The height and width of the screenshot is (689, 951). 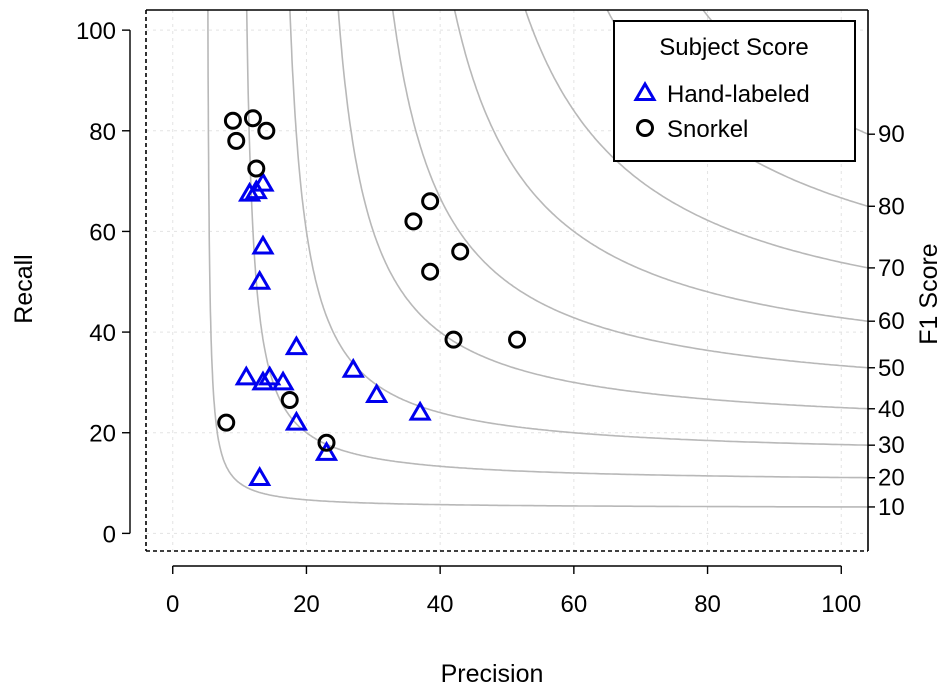 What do you see at coordinates (891, 206) in the screenshot?
I see `f1-tick-label-80: 80` at bounding box center [891, 206].